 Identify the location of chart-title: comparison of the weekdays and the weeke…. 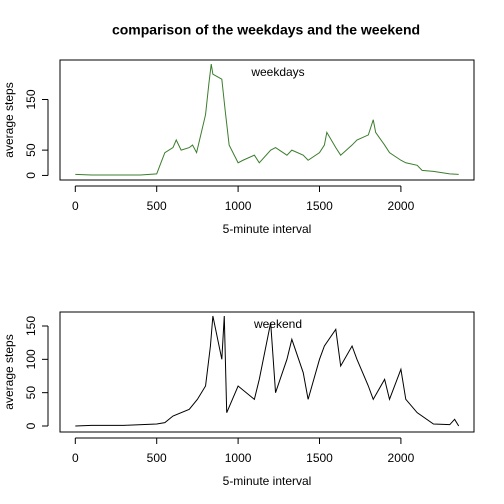
(266, 30).